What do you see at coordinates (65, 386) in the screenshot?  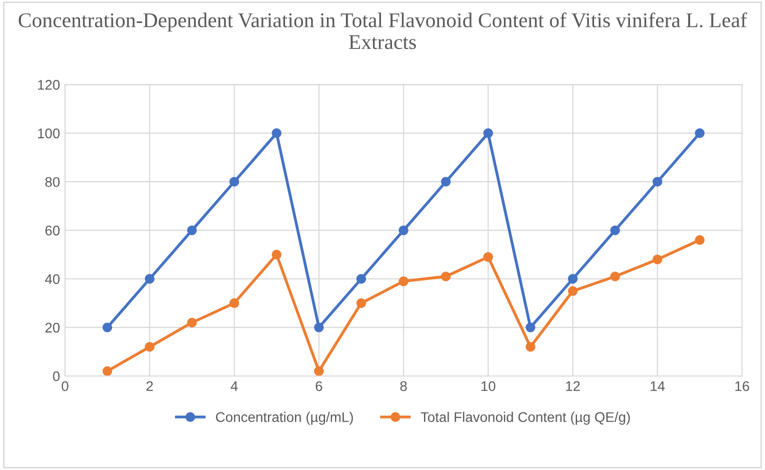 I see `x-tick-label: 0` at bounding box center [65, 386].